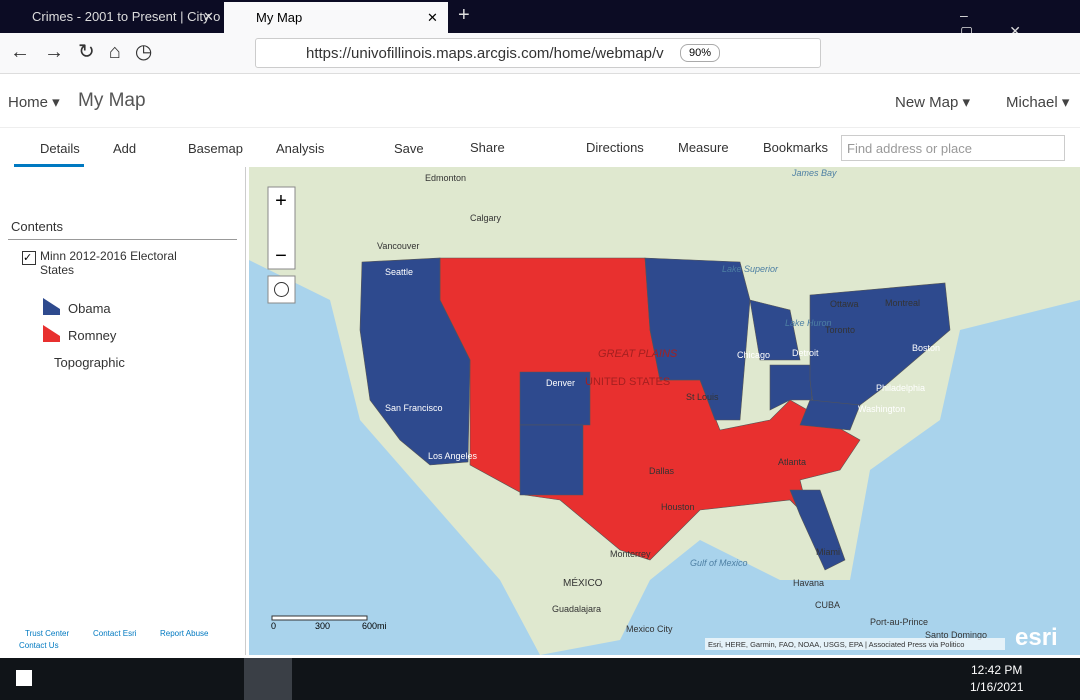 The width and height of the screenshot is (1080, 700). What do you see at coordinates (322, 626) in the screenshot?
I see `scale-label: 300` at bounding box center [322, 626].